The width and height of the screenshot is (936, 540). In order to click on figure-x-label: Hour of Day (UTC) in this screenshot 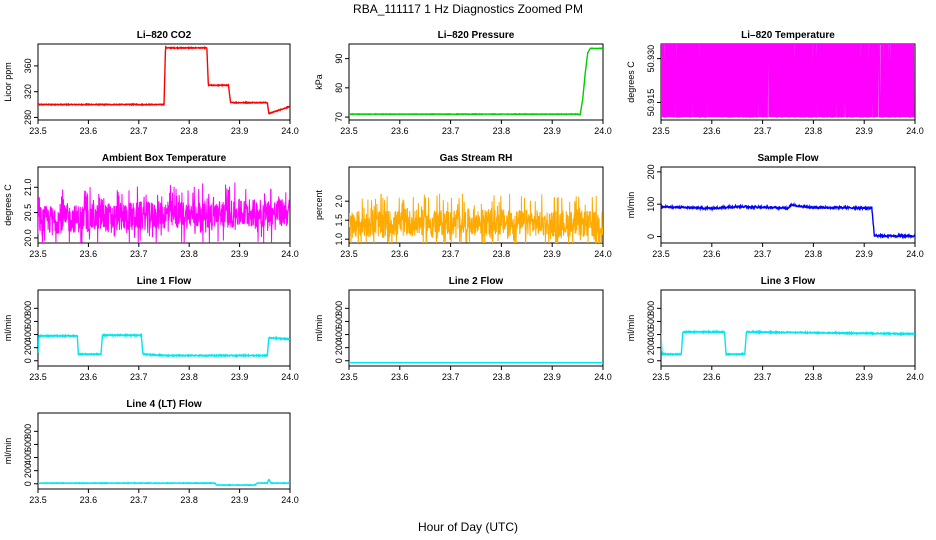, I will do `click(468, 527)`.